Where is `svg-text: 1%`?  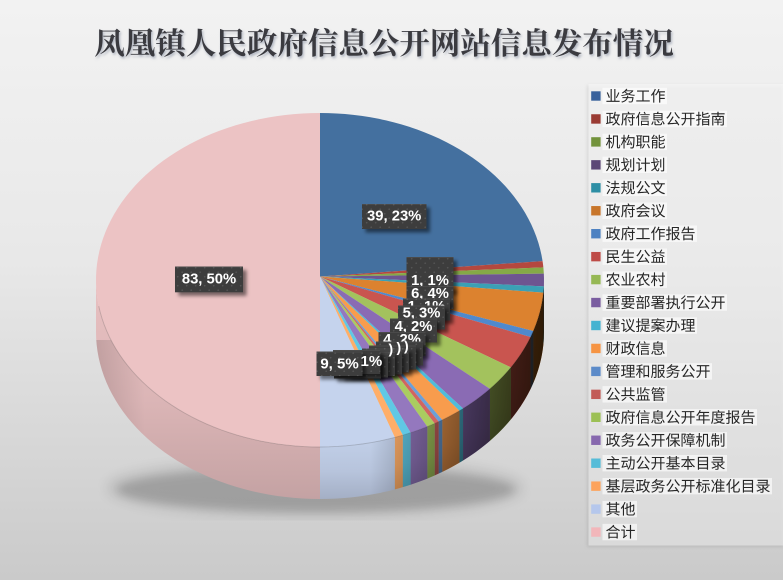
svg-text: 1% is located at coordinates (372, 361).